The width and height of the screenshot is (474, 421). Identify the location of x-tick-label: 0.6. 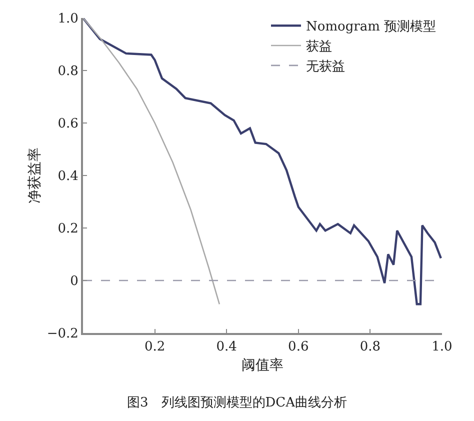
(298, 347).